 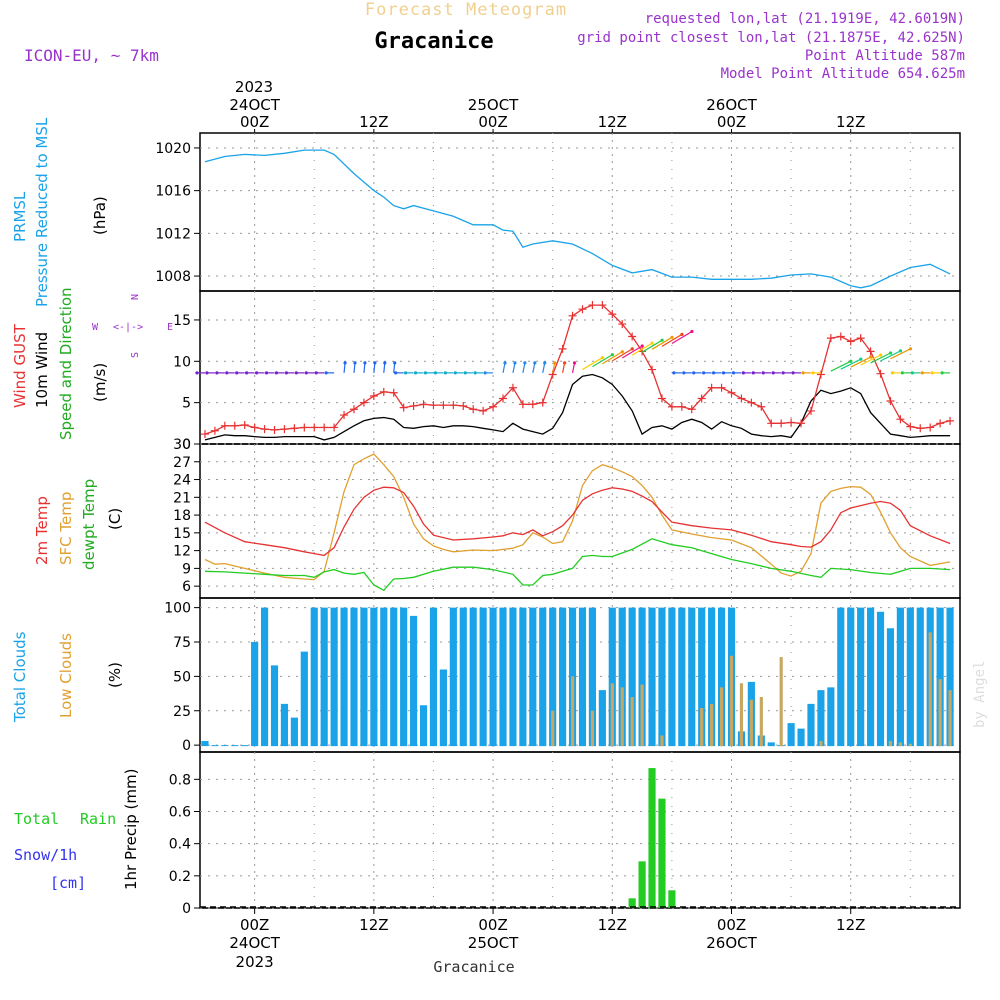 I want to click on y-tick-label: 0.4, so click(x=180, y=845).